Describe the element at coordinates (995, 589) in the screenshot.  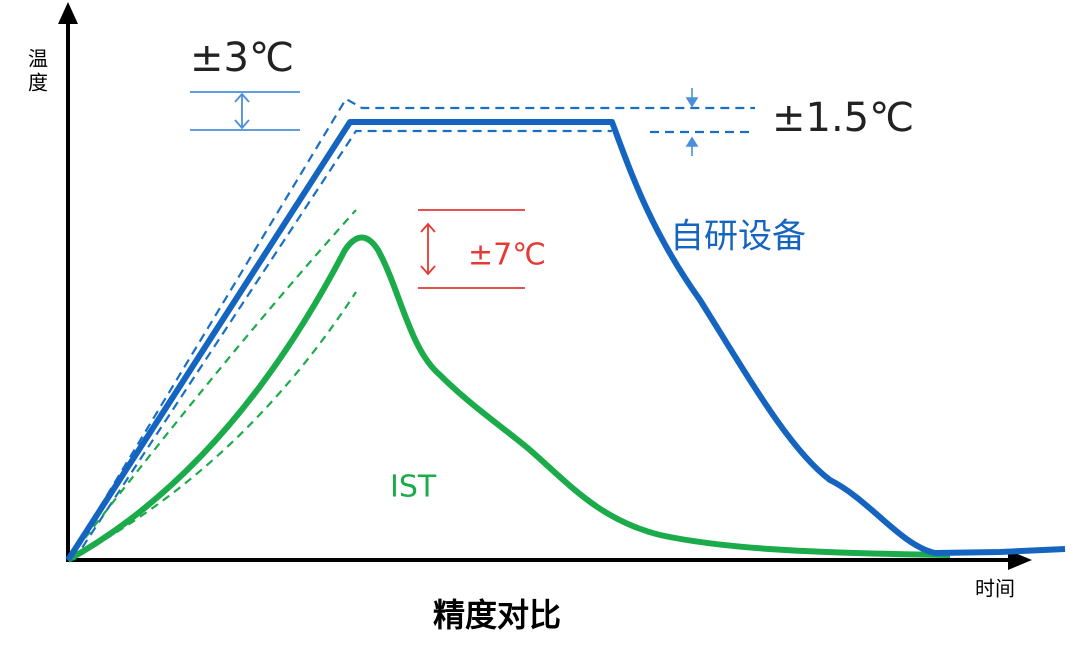
I see `x-axis-label: 时间` at that location.